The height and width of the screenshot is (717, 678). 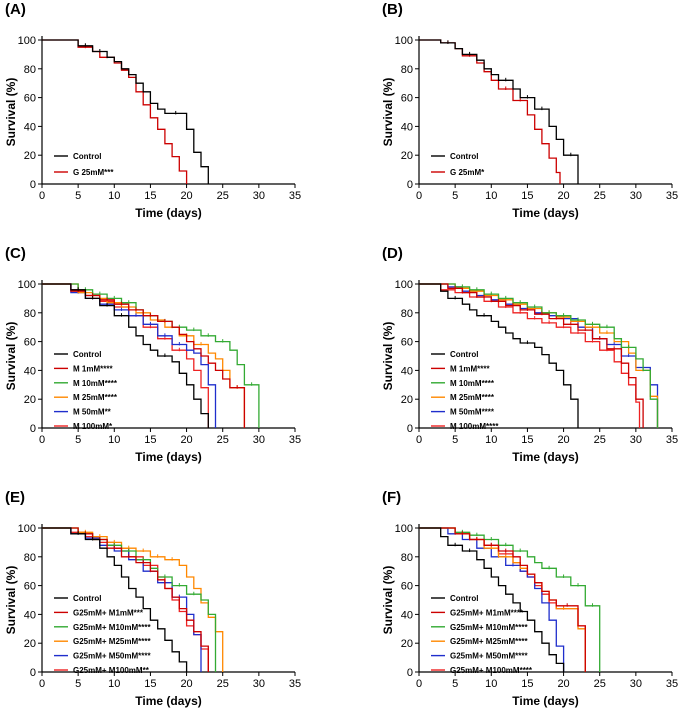 I want to click on legend-label: M 50mM**, so click(x=92, y=412).